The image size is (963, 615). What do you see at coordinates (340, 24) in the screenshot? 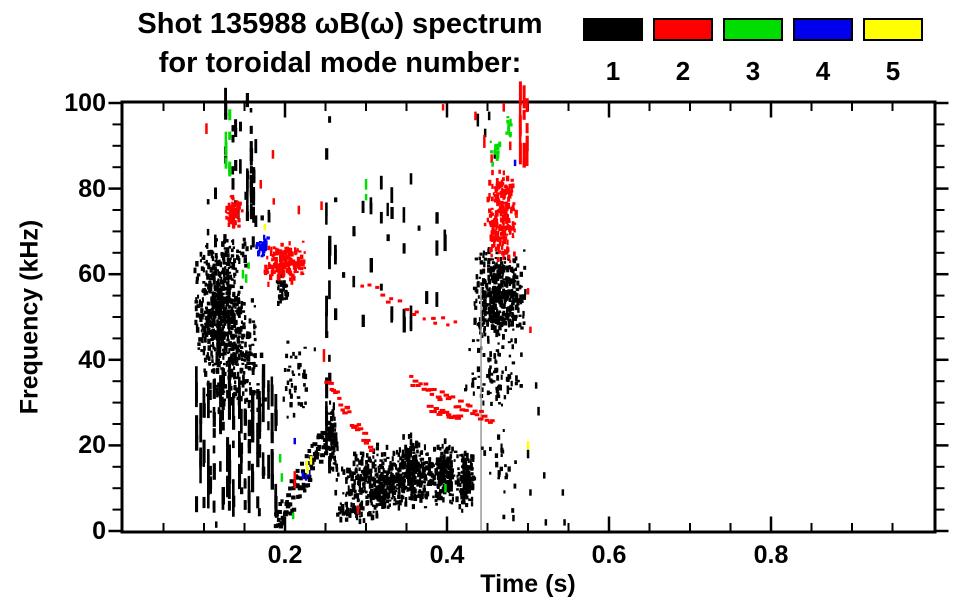
I see `chart-title-line1: Shot 135988 ωB(ω) spectrum` at bounding box center [340, 24].